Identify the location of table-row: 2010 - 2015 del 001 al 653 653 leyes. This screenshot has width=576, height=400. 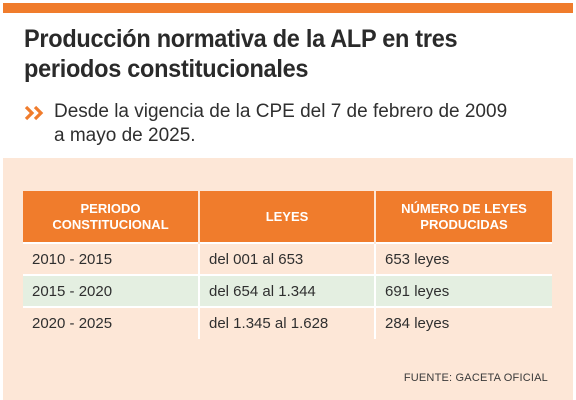
(287, 258).